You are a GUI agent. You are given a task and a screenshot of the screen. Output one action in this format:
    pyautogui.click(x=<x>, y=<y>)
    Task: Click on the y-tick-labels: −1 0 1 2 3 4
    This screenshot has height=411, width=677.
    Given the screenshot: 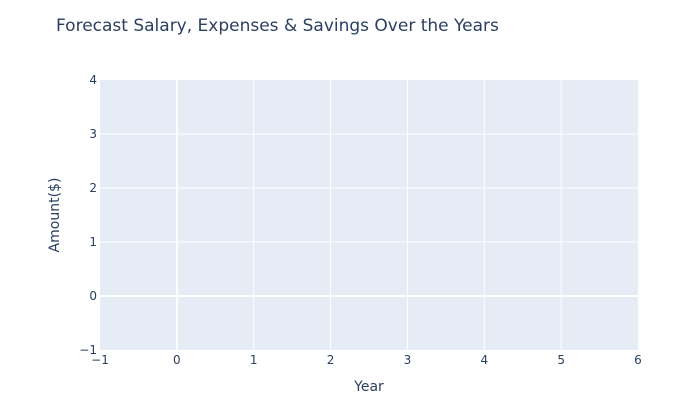 What is the action you would take?
    pyautogui.click(x=88, y=215)
    